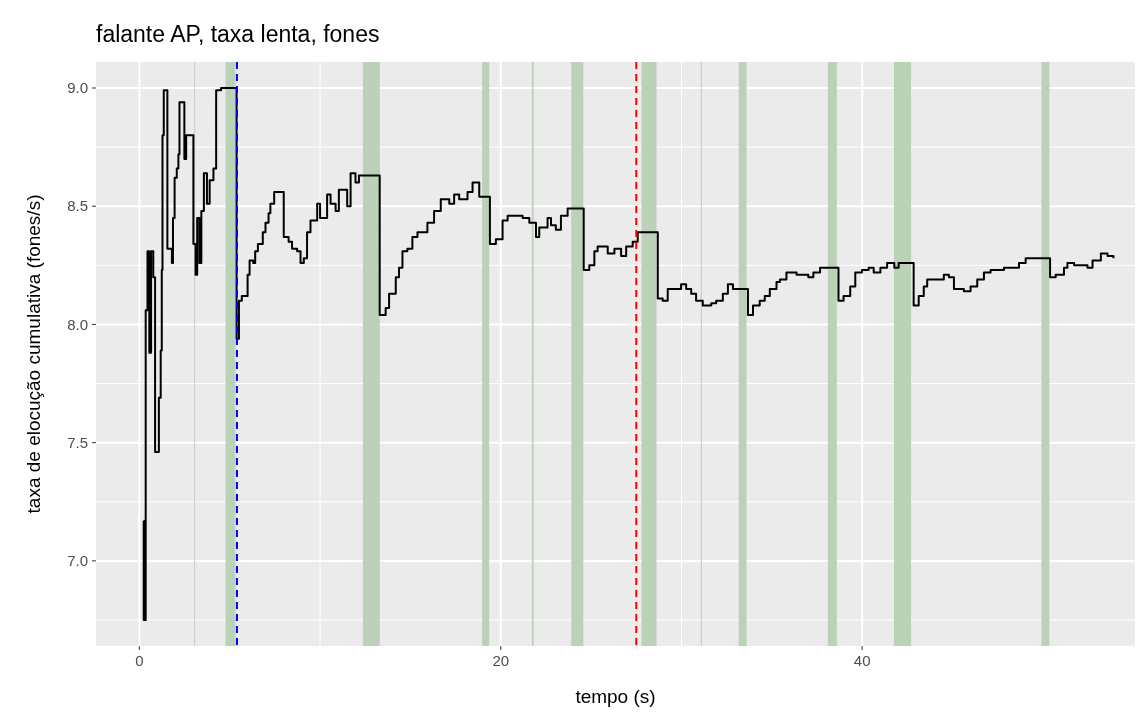 This screenshot has width=1147, height=715. I want to click on x-tick-label: 20, so click(501, 660).